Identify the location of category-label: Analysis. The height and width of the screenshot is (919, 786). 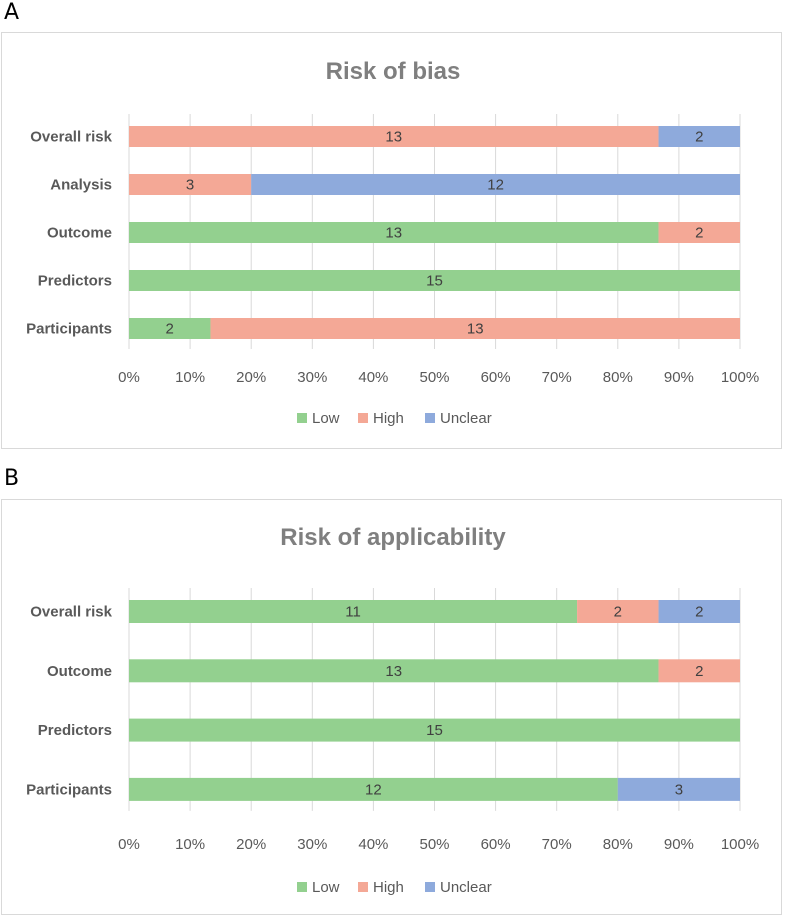
(81, 185).